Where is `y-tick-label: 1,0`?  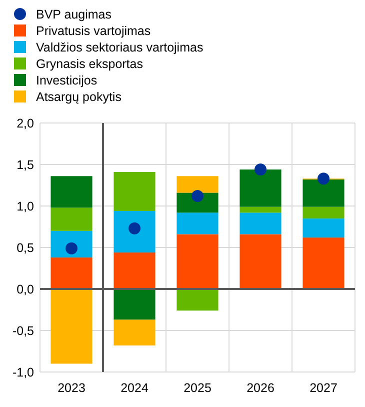 y-tick-label: 1,0 is located at coordinates (25, 207).